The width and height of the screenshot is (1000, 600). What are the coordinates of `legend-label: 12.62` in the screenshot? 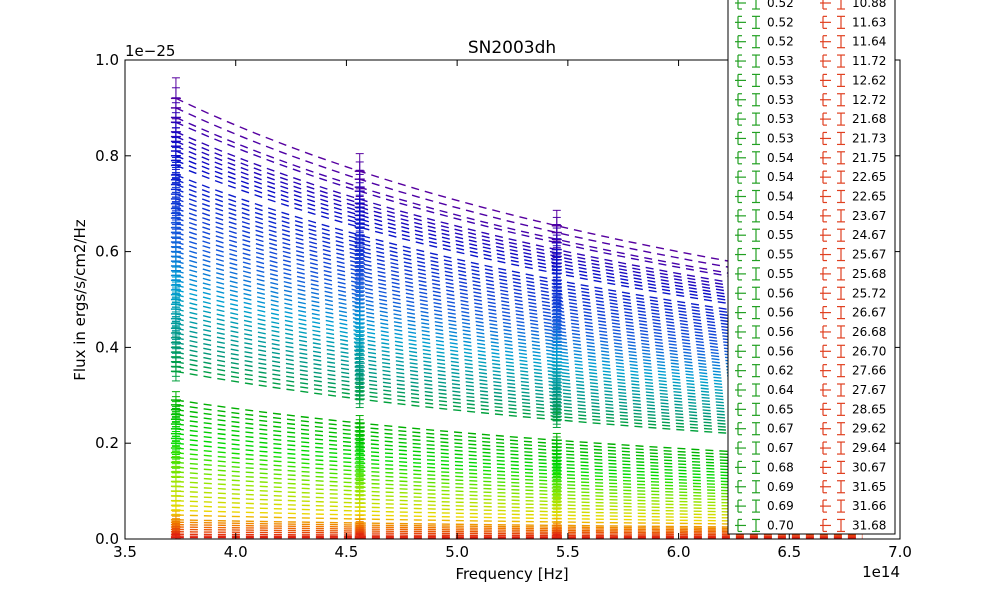 It's located at (869, 80).